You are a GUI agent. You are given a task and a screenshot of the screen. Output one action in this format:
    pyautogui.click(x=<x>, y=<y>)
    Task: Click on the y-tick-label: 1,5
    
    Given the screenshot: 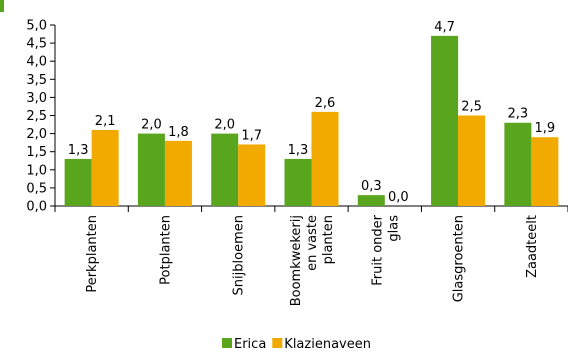 What is the action you would take?
    pyautogui.click(x=36, y=152)
    